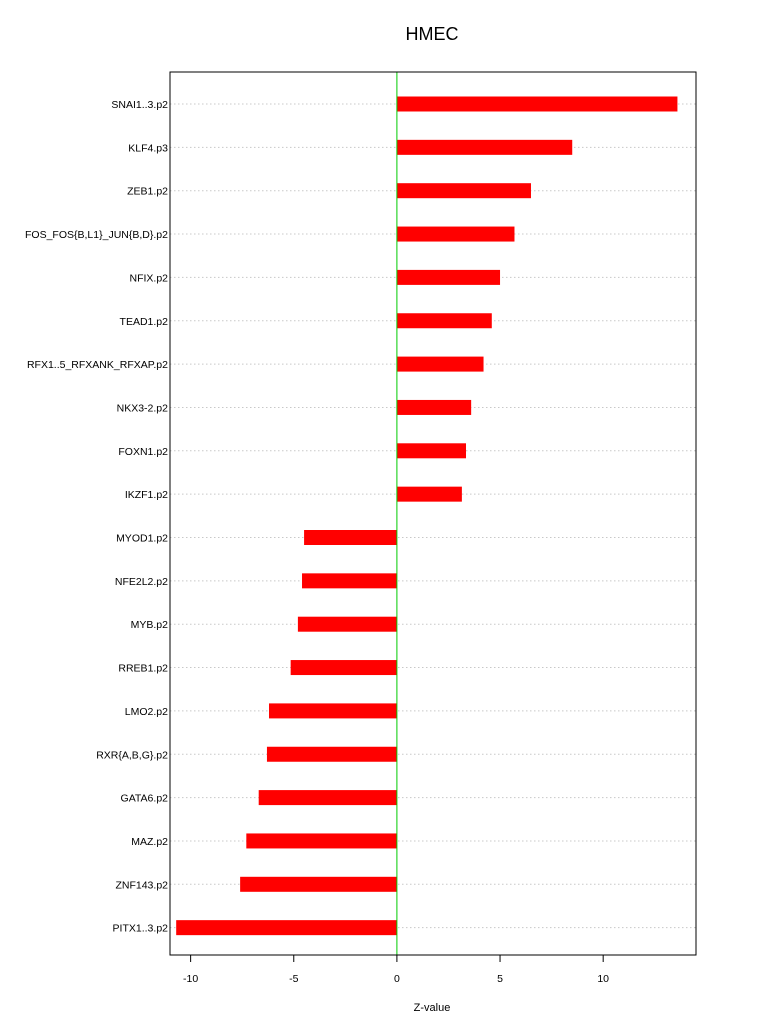 This screenshot has height=1028, width=768. I want to click on category-label: GATA6.p2, so click(145, 799).